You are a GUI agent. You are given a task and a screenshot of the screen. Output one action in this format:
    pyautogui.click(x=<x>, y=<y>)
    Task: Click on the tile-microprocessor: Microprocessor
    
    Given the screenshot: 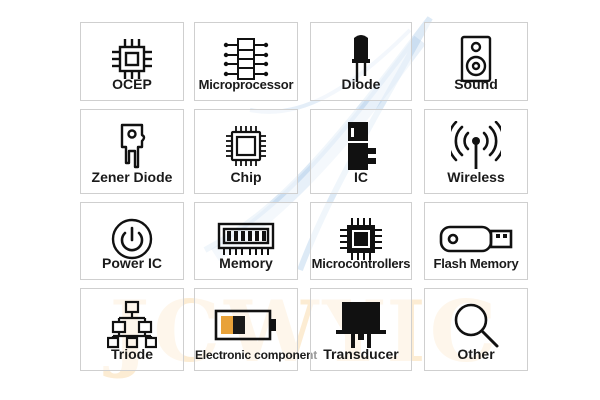 What is the action you would take?
    pyautogui.click(x=246, y=61)
    